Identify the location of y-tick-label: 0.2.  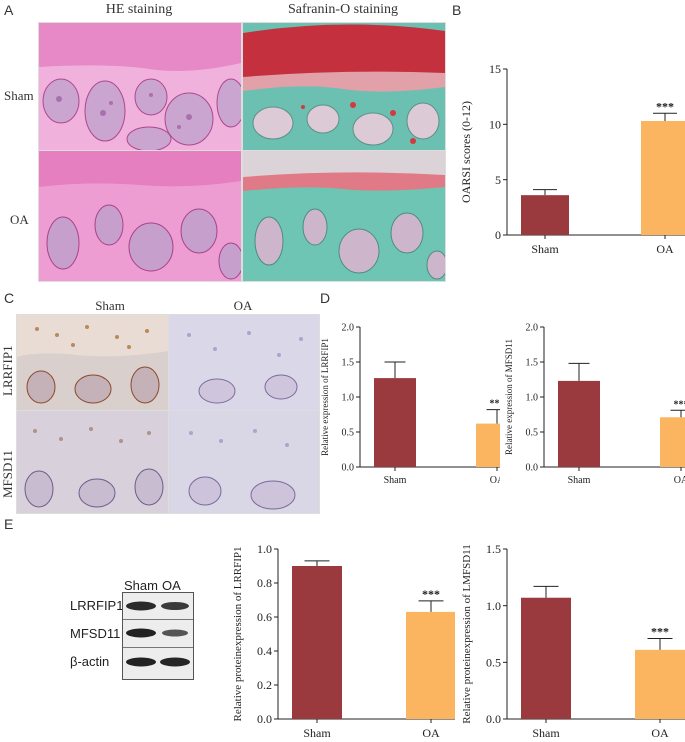
(264, 685).